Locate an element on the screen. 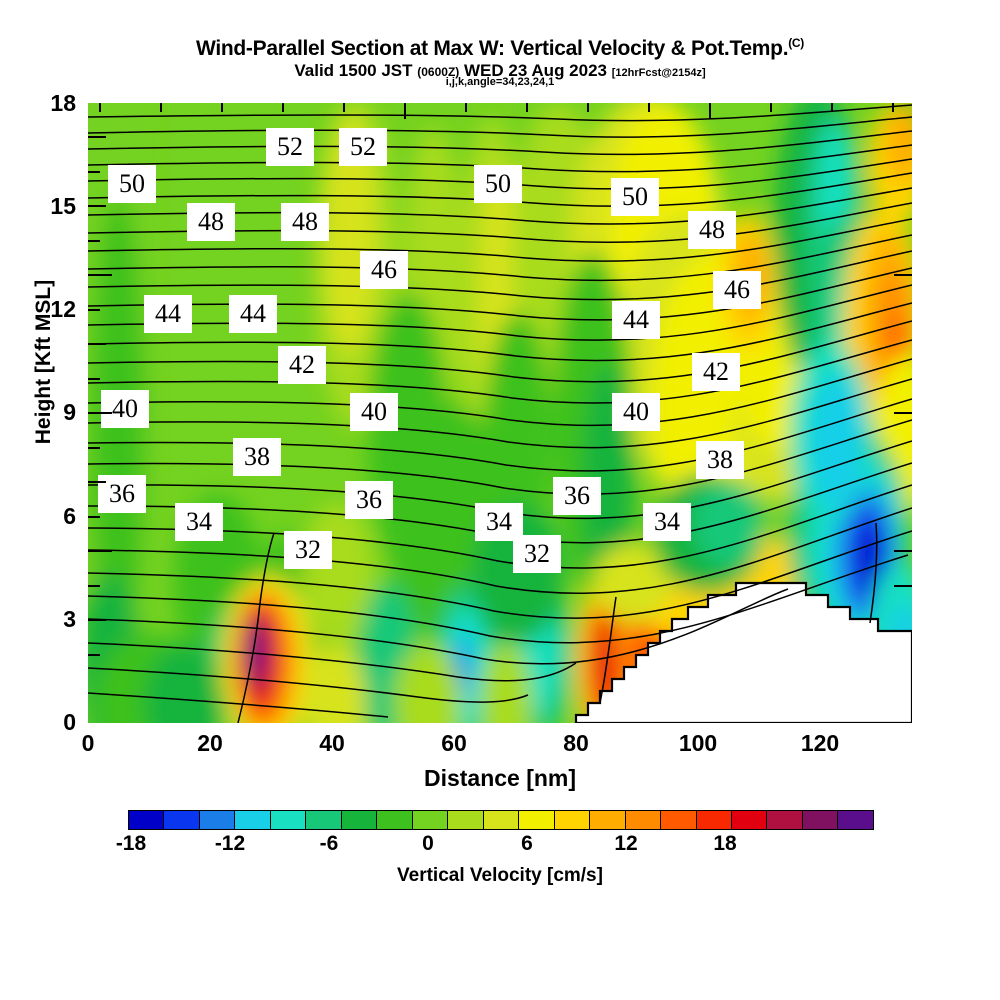 The width and height of the screenshot is (1000, 1000). valid-date: WED 23 Aug 2023 is located at coordinates (535, 70).